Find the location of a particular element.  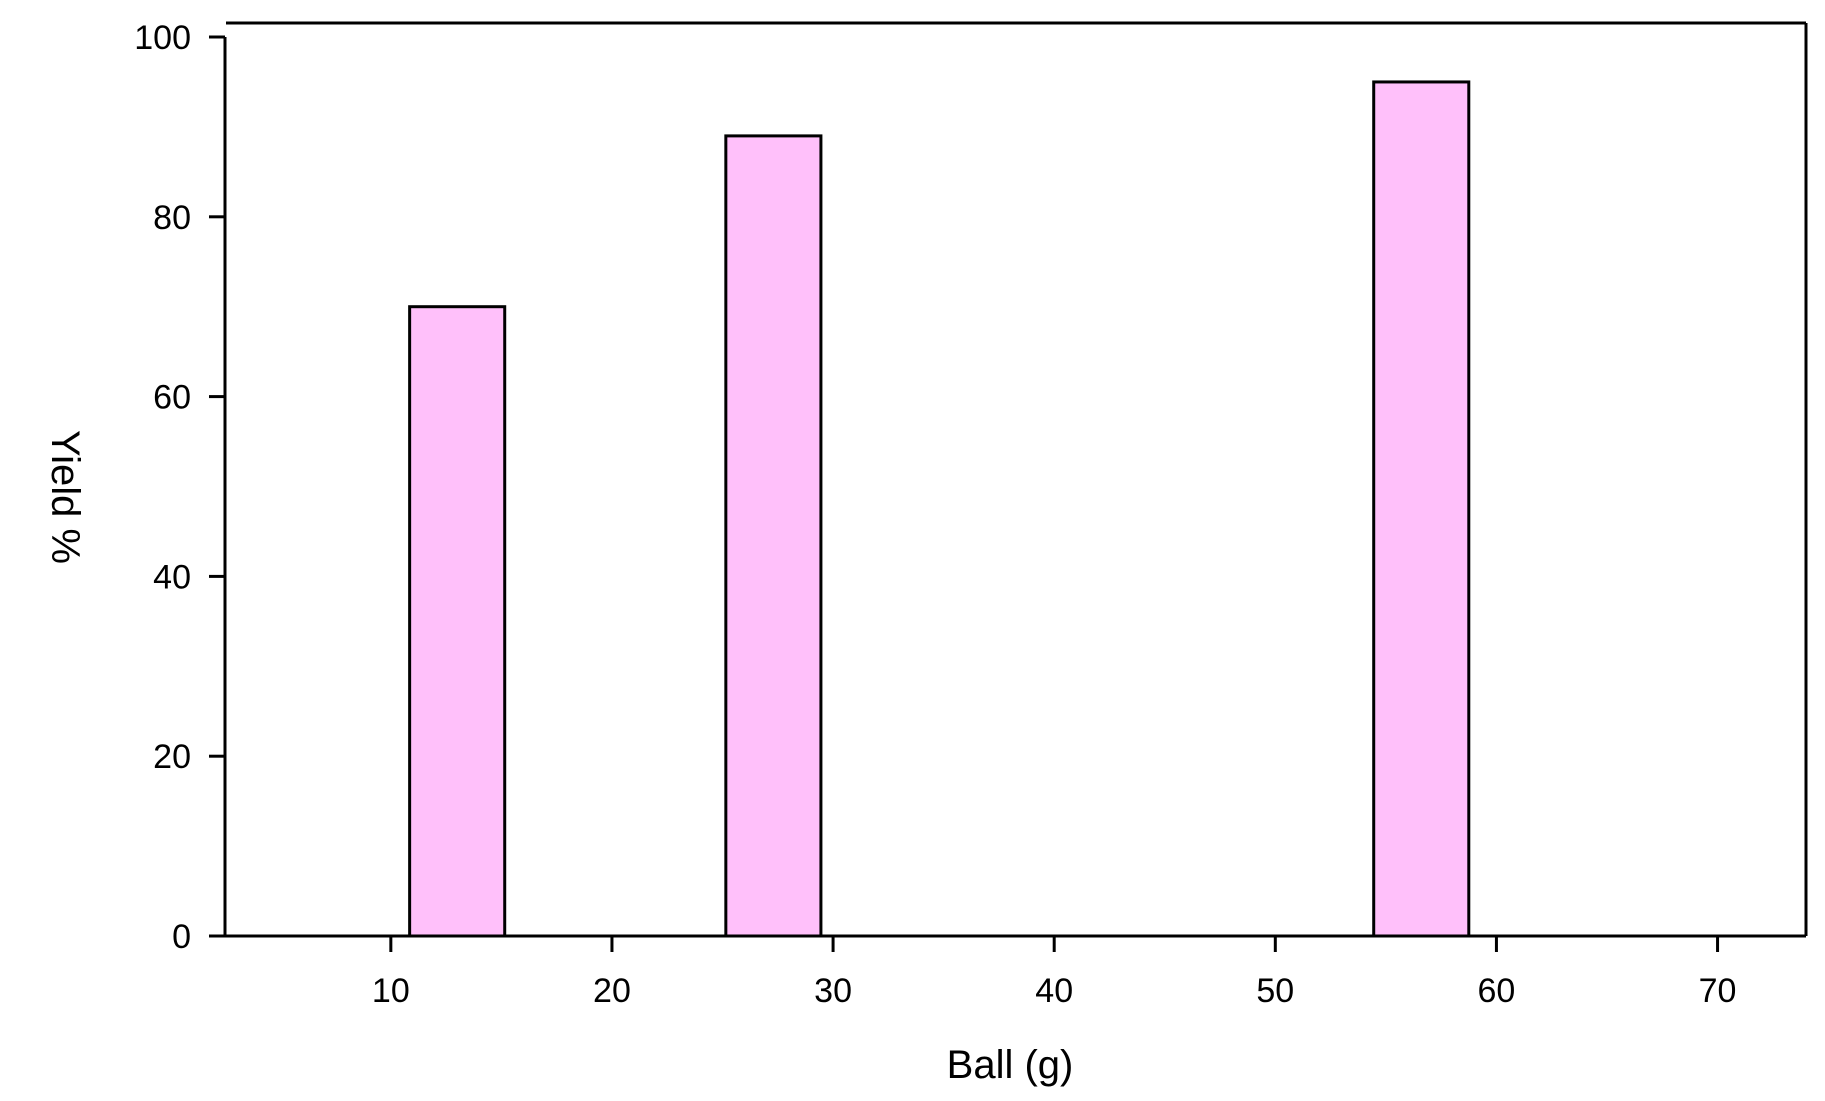

x-tick-label-3: 40 is located at coordinates (1054, 991).